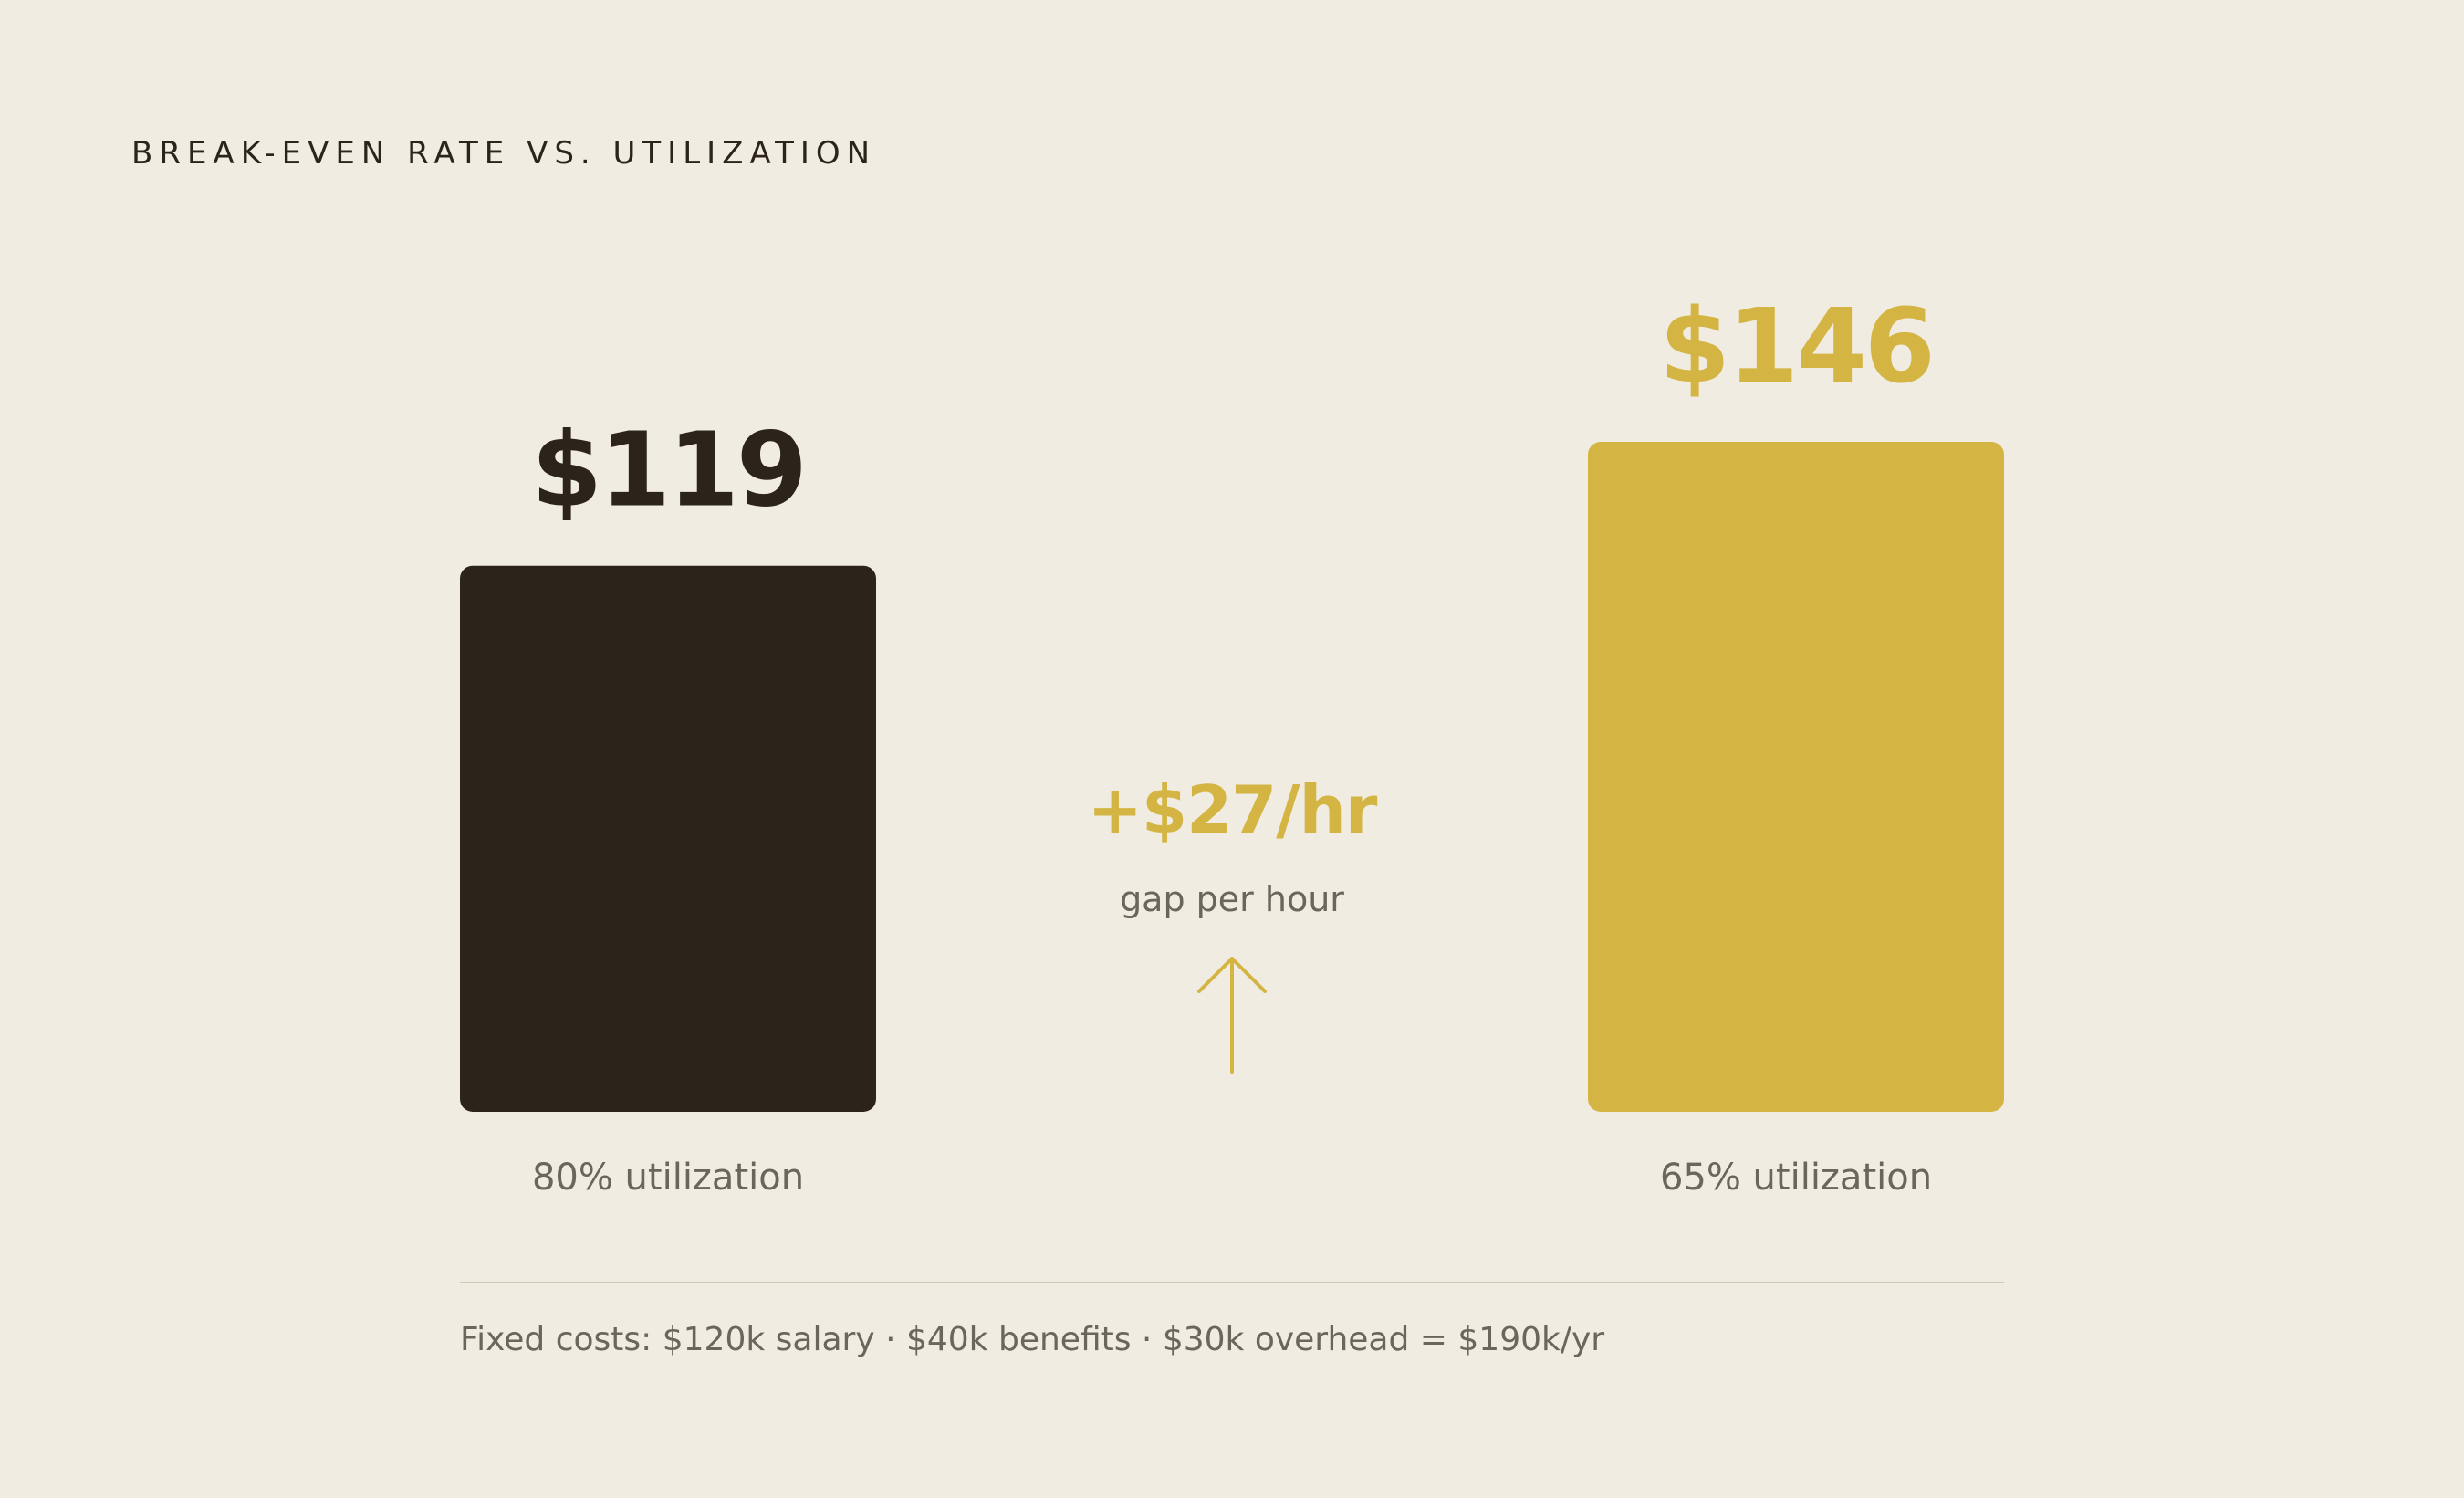  What do you see at coordinates (1796, 1178) in the screenshot?
I see `category-label-2: 65% utilization` at bounding box center [1796, 1178].